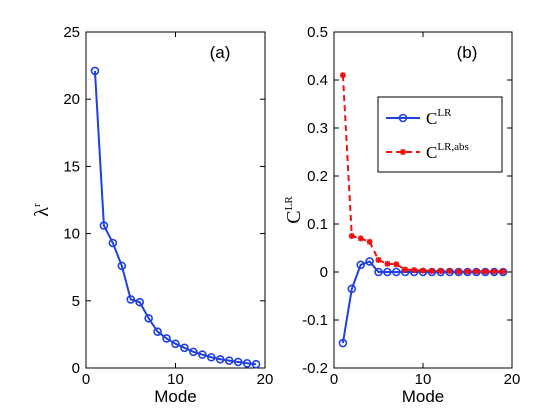 This screenshot has width=550, height=413. I want to click on panel-b-y-label-base: C, so click(294, 216).